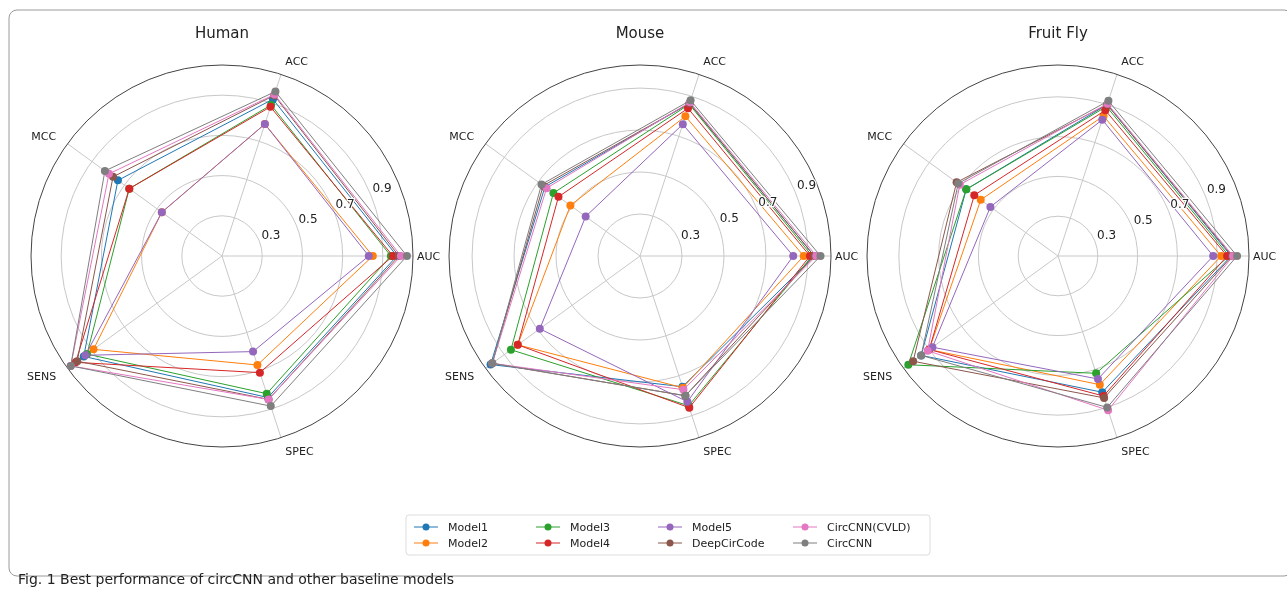 The height and width of the screenshot is (596, 1287). Describe the element at coordinates (728, 543) in the screenshot. I see `legend-label: DeepCirCode` at that location.